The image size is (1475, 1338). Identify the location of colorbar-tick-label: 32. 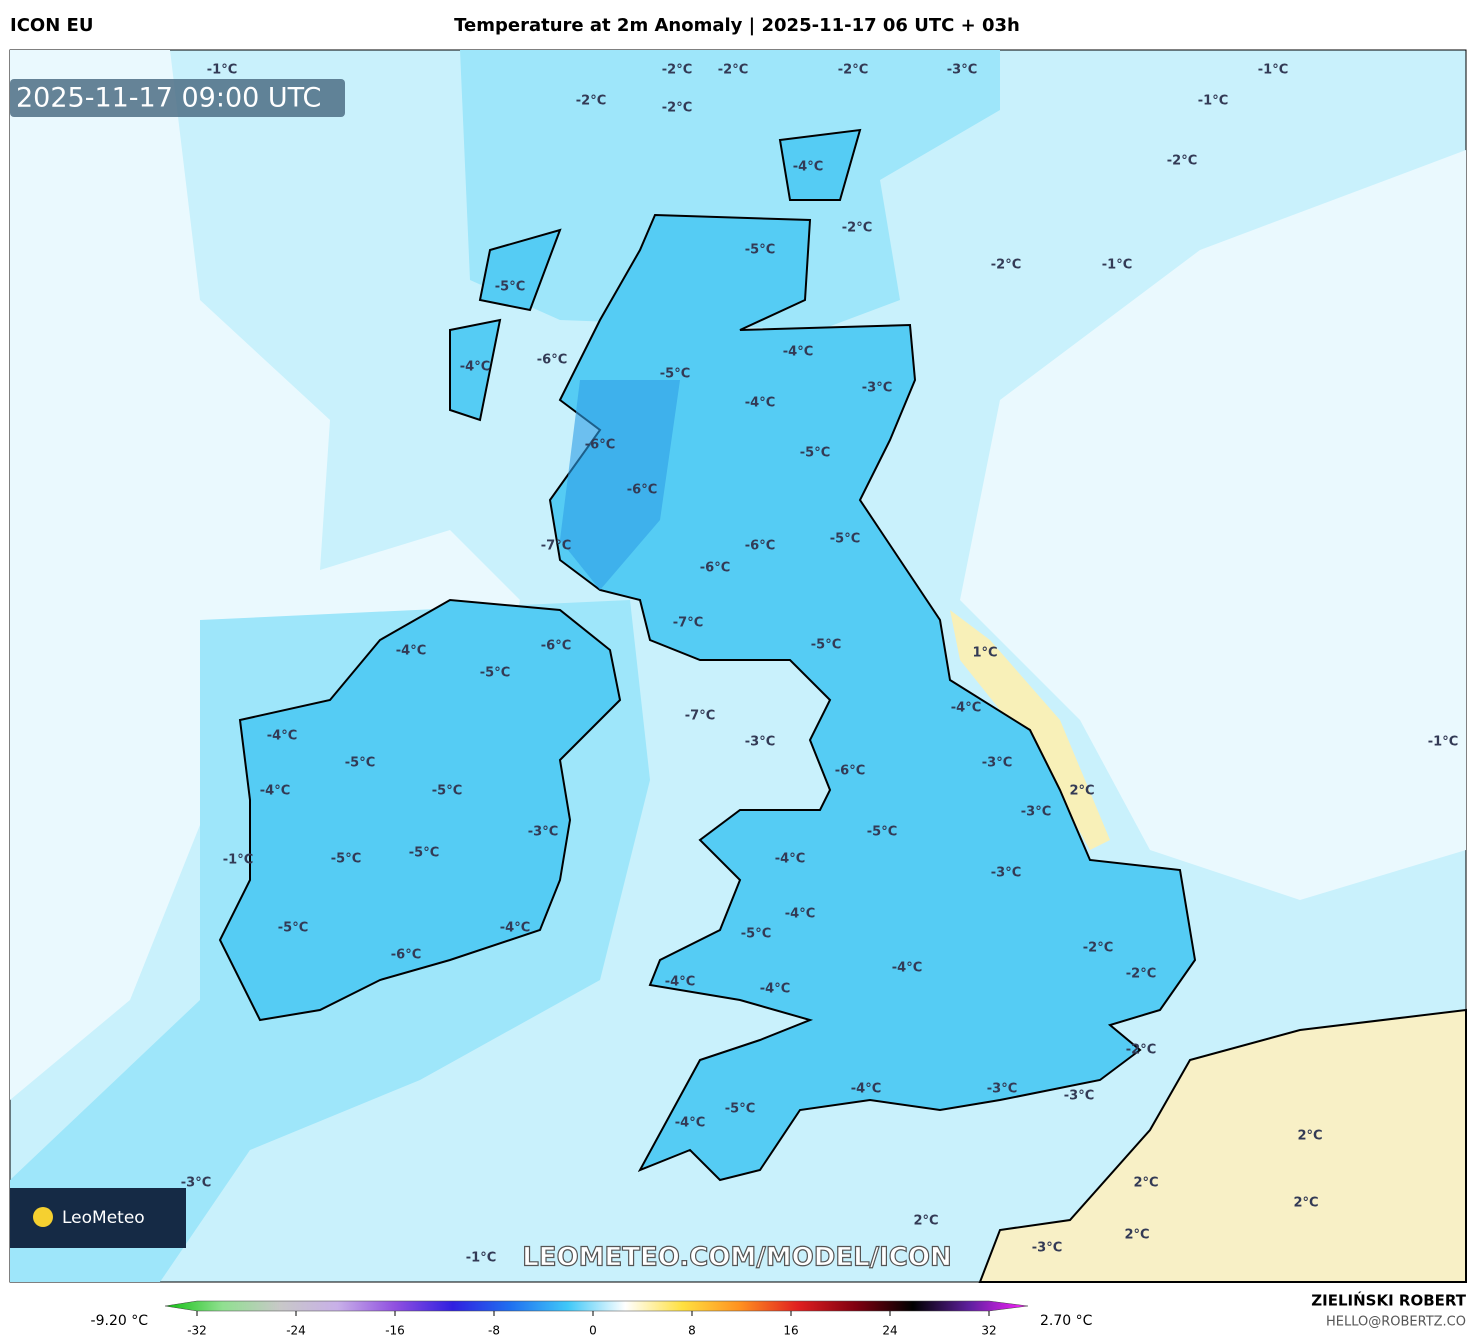
(988, 1331).